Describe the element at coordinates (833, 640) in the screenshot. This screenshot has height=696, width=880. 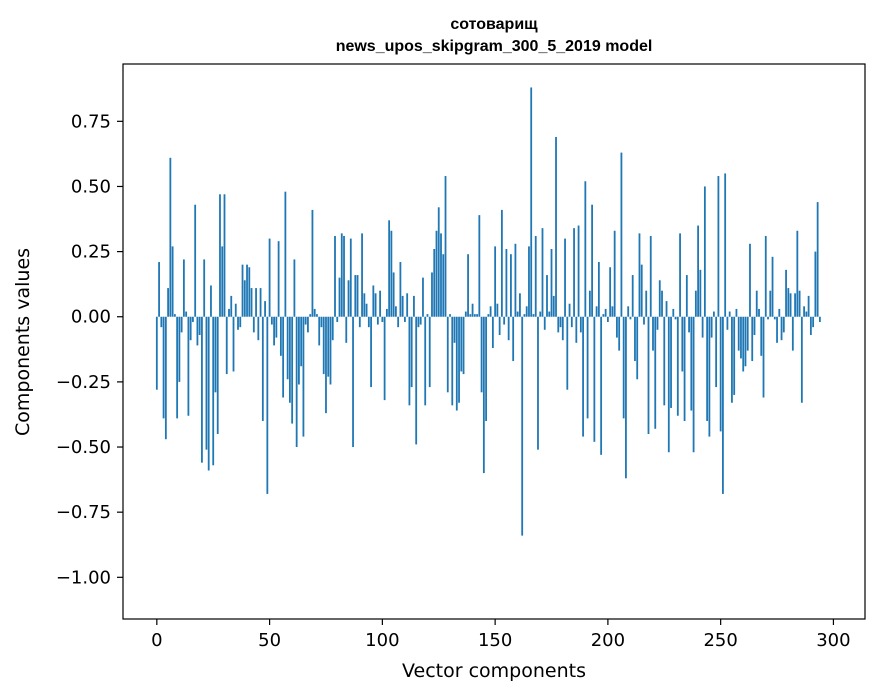
I see `x-tick-label: 300` at that location.